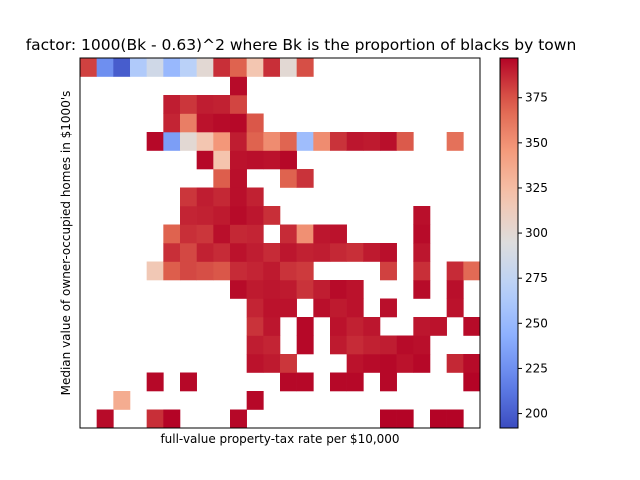 The width and height of the screenshot is (640, 480). I want to click on colorbar-tick-label: 300, so click(536, 233).